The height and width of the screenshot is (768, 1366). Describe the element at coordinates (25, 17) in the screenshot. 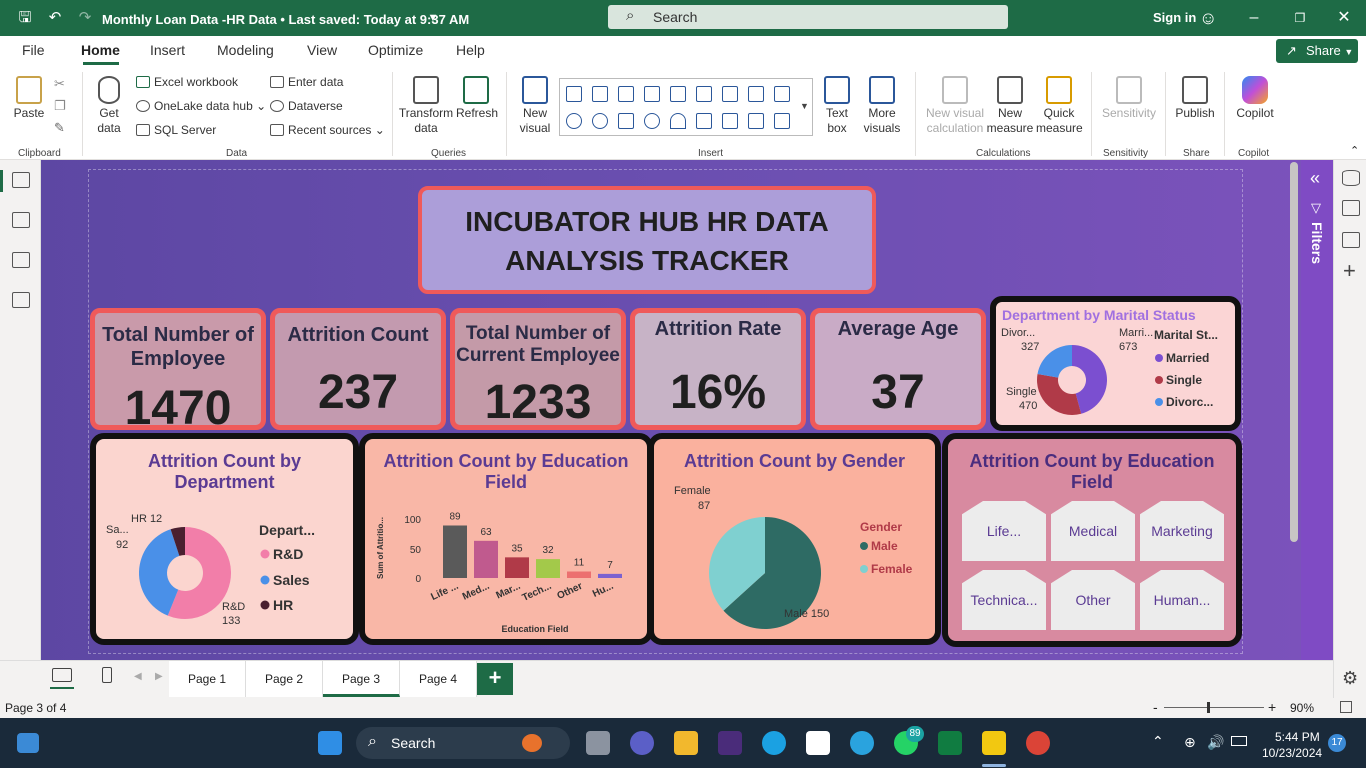

I see `save-icon: 🖫` at that location.